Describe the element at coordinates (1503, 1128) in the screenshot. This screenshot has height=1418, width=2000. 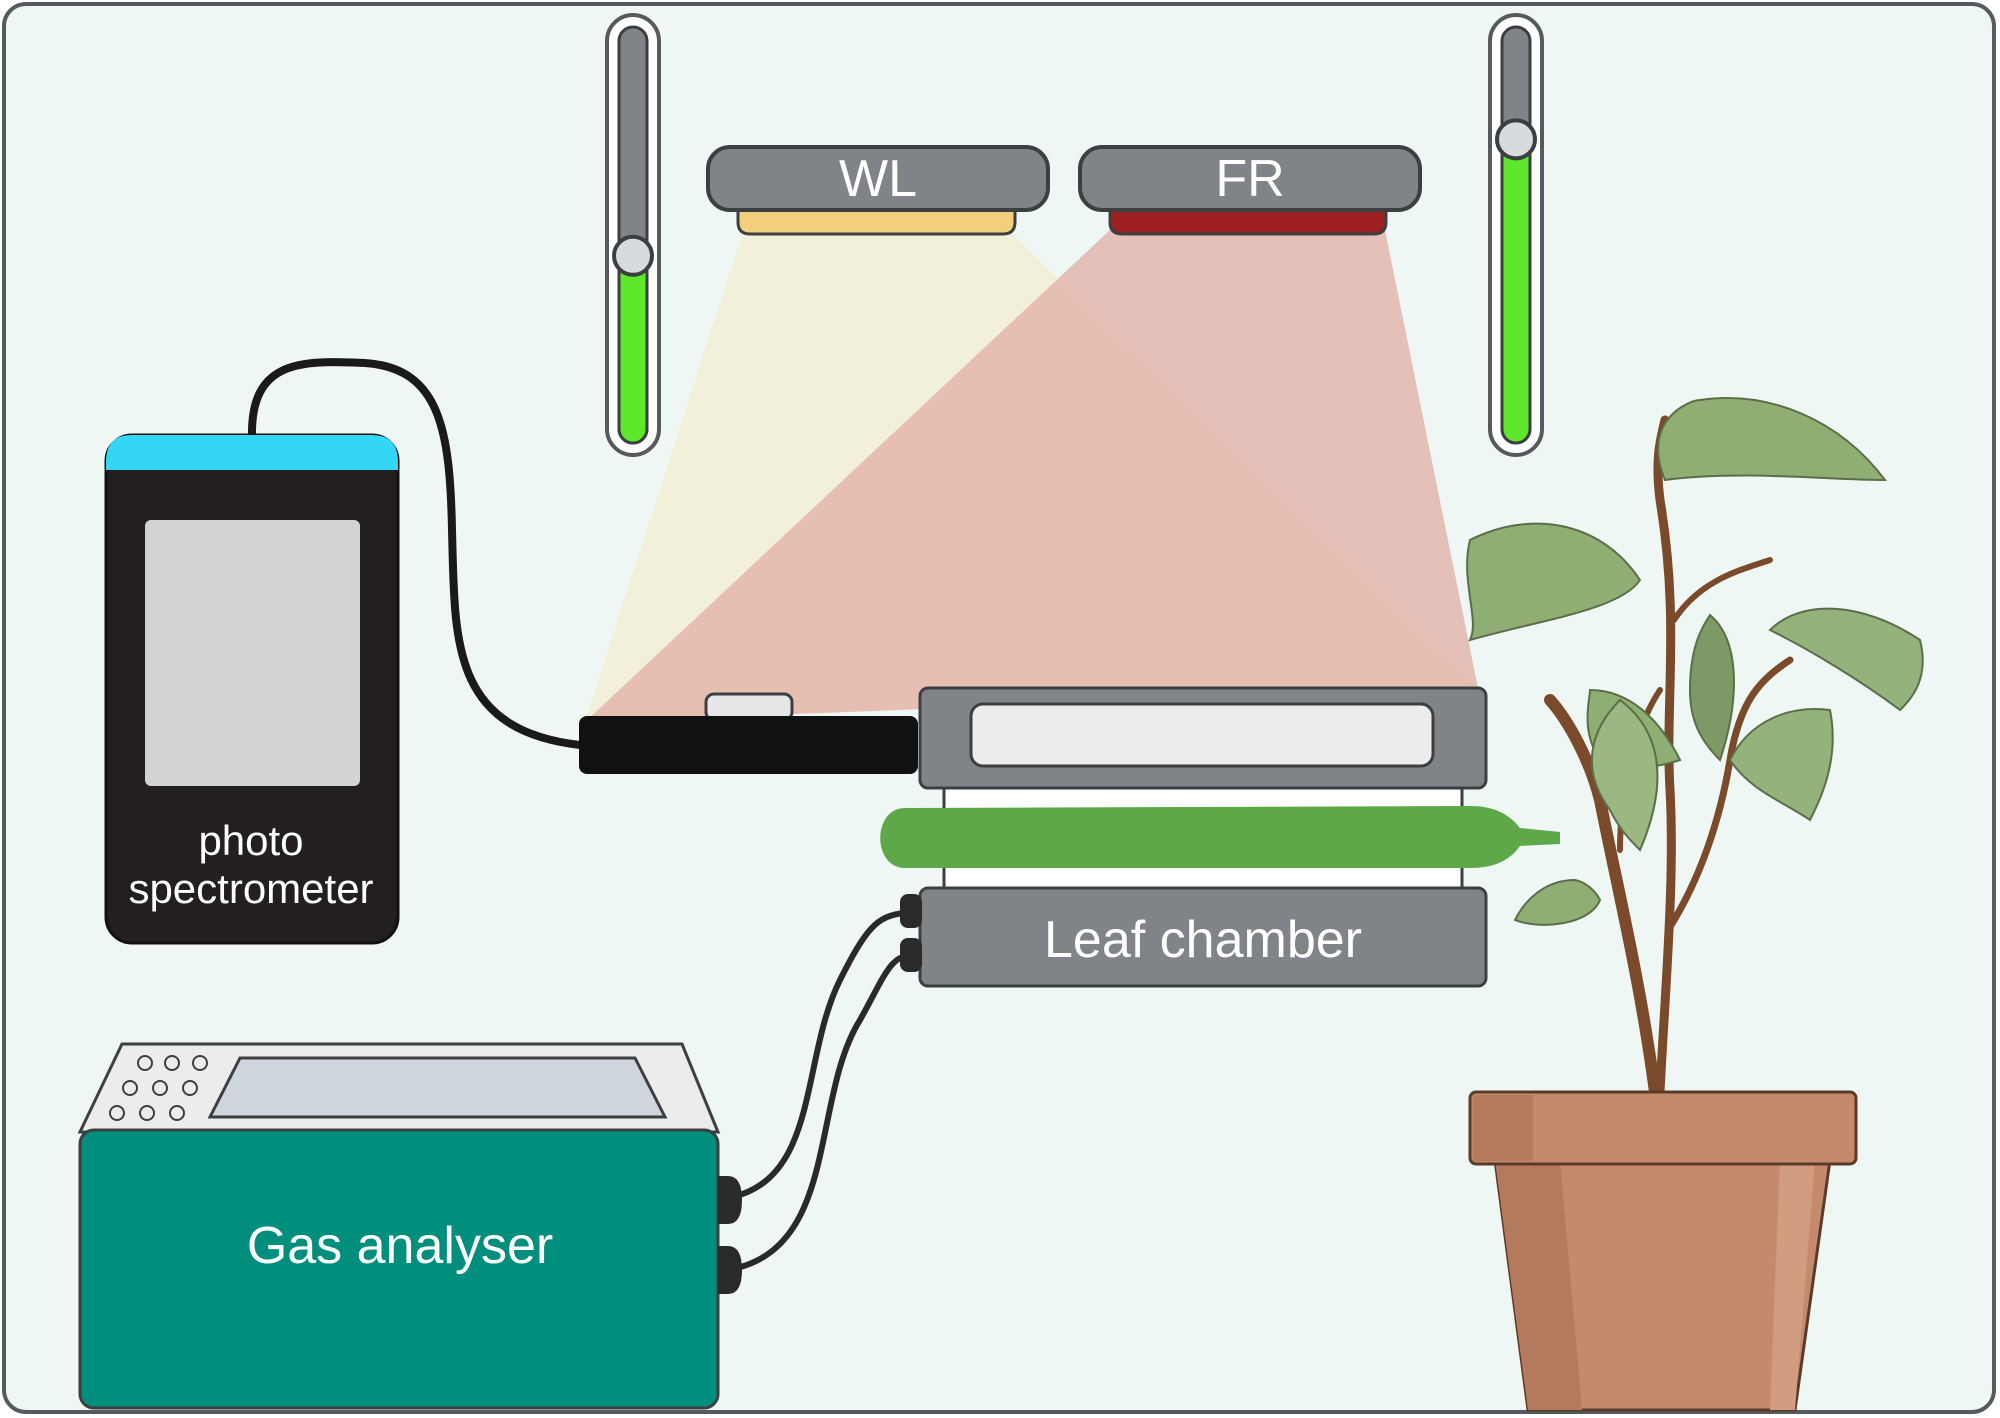
I see `plant-pot-rim-shade` at that location.